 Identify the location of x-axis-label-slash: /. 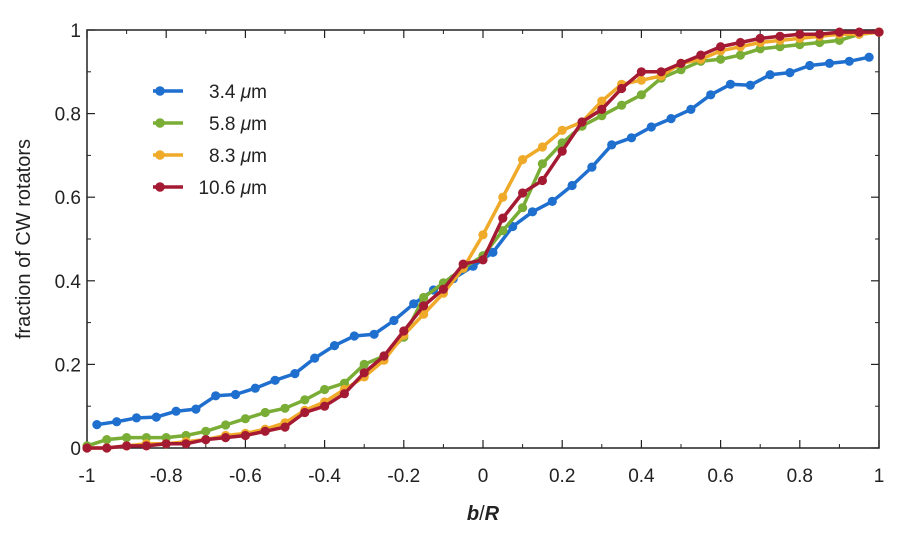
(482, 514).